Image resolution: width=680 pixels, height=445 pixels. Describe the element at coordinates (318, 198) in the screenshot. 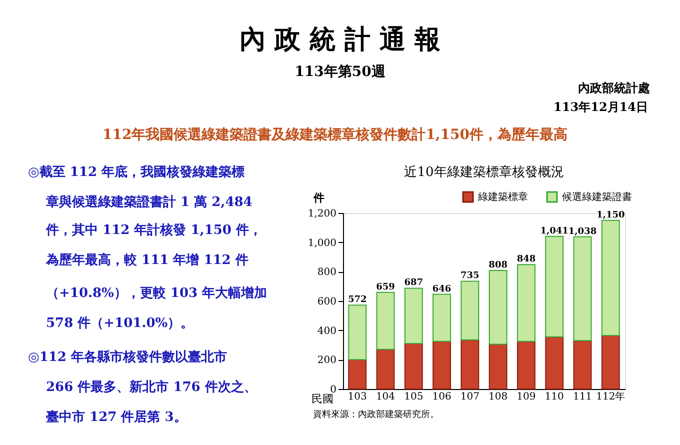

I see `y-axis-title: 件` at that location.